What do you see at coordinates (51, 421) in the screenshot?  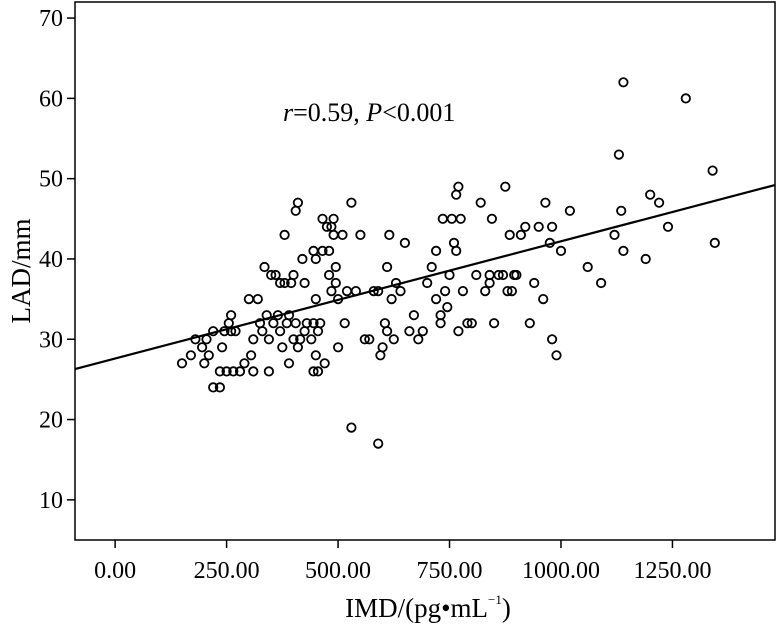 I see `y-tick-label: 20` at bounding box center [51, 421].